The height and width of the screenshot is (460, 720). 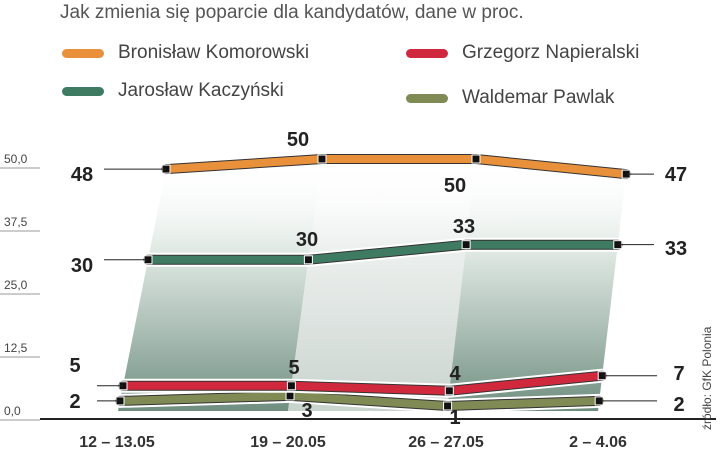 What do you see at coordinates (214, 52) in the screenshot?
I see `legend-label-komorowski: Bronisław Komorowski` at bounding box center [214, 52].